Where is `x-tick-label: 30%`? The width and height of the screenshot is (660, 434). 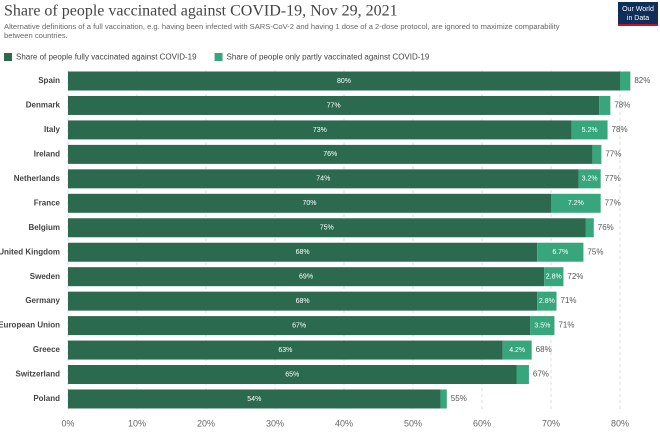
x-tick-label: 30% is located at coordinates (275, 423).